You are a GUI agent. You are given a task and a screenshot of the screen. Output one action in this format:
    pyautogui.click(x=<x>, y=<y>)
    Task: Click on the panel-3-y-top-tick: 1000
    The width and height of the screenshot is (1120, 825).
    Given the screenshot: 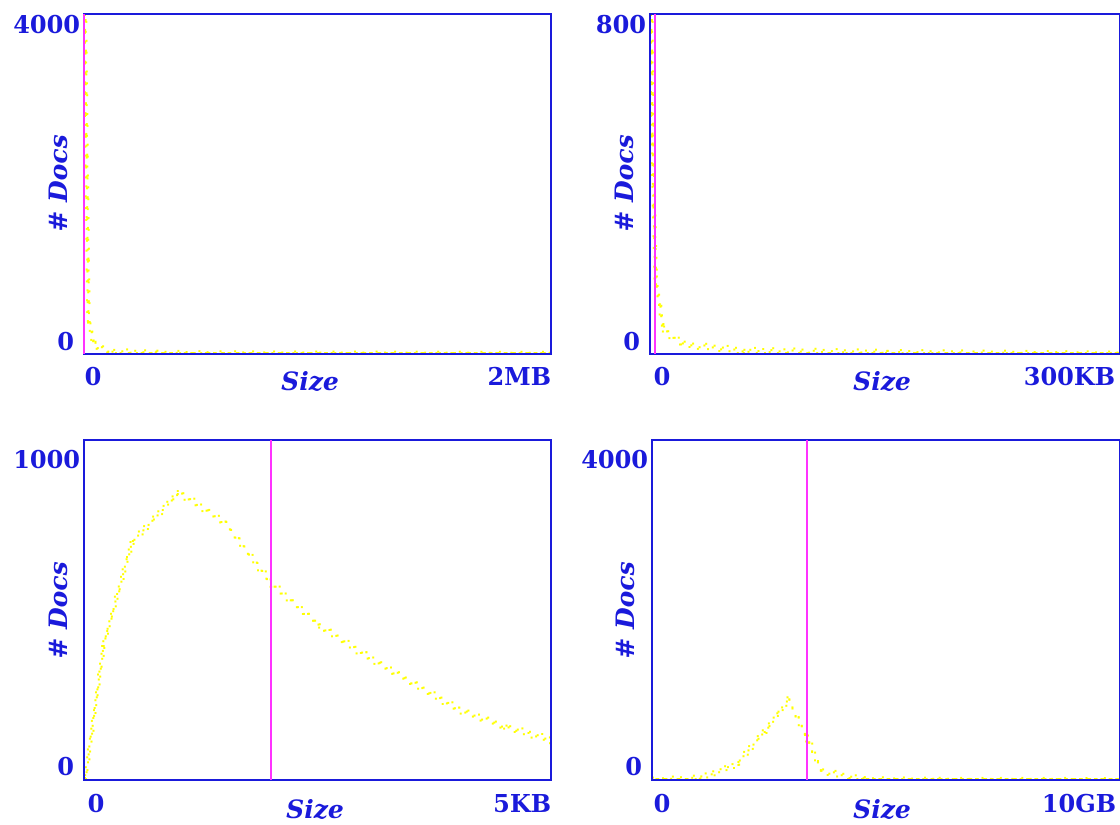 What is the action you would take?
    pyautogui.click(x=46, y=459)
    